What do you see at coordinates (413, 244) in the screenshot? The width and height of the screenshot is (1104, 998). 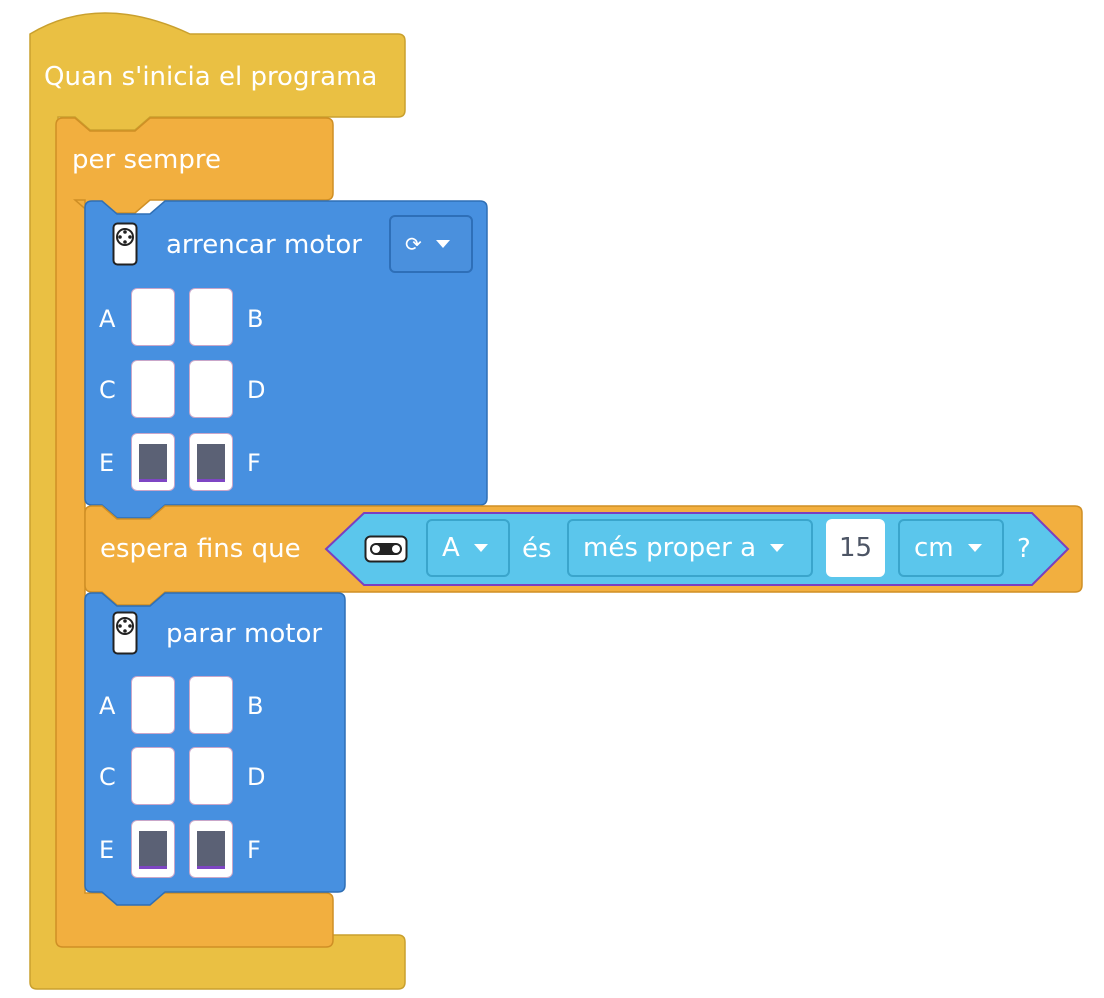 I see `rotate-clockwise-icon: ⟳` at bounding box center [413, 244].